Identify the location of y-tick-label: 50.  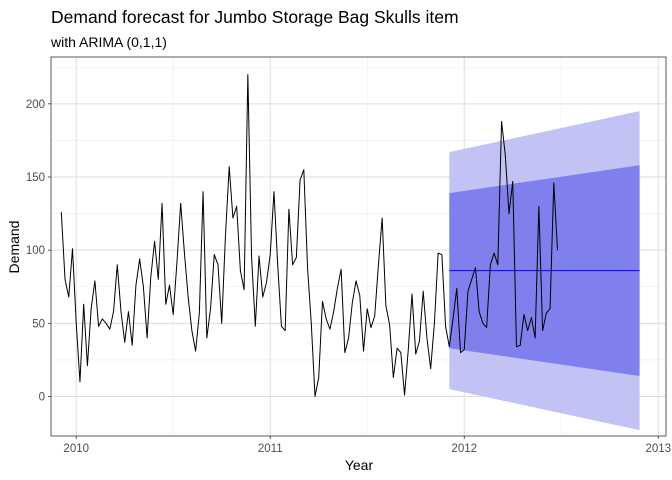
(38, 324).